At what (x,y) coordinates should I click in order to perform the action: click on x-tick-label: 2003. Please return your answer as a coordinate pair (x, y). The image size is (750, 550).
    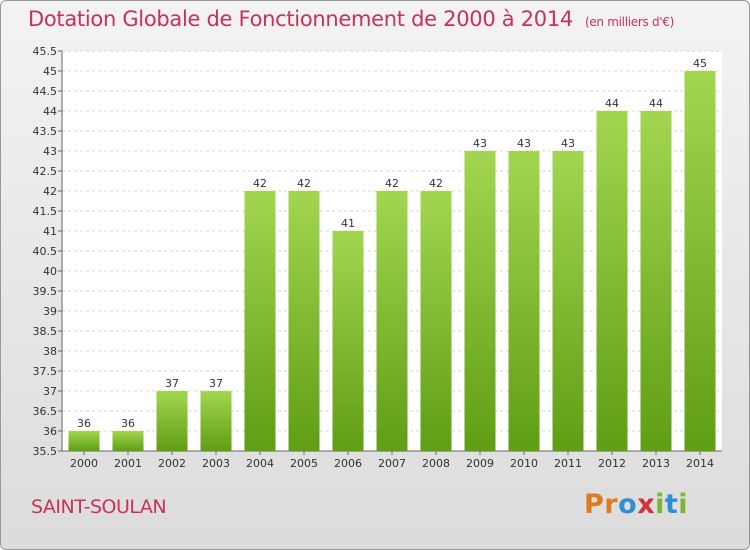
    Looking at the image, I should click on (216, 463).